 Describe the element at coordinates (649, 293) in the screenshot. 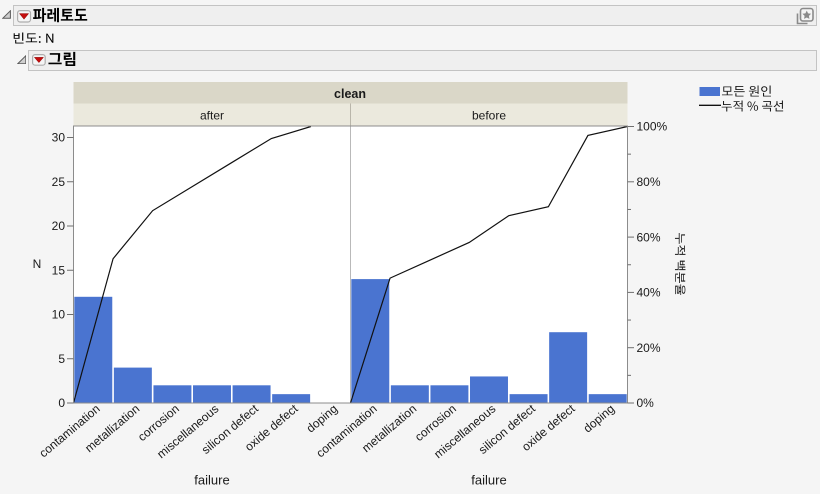

I see `svg-text: 40%` at that location.